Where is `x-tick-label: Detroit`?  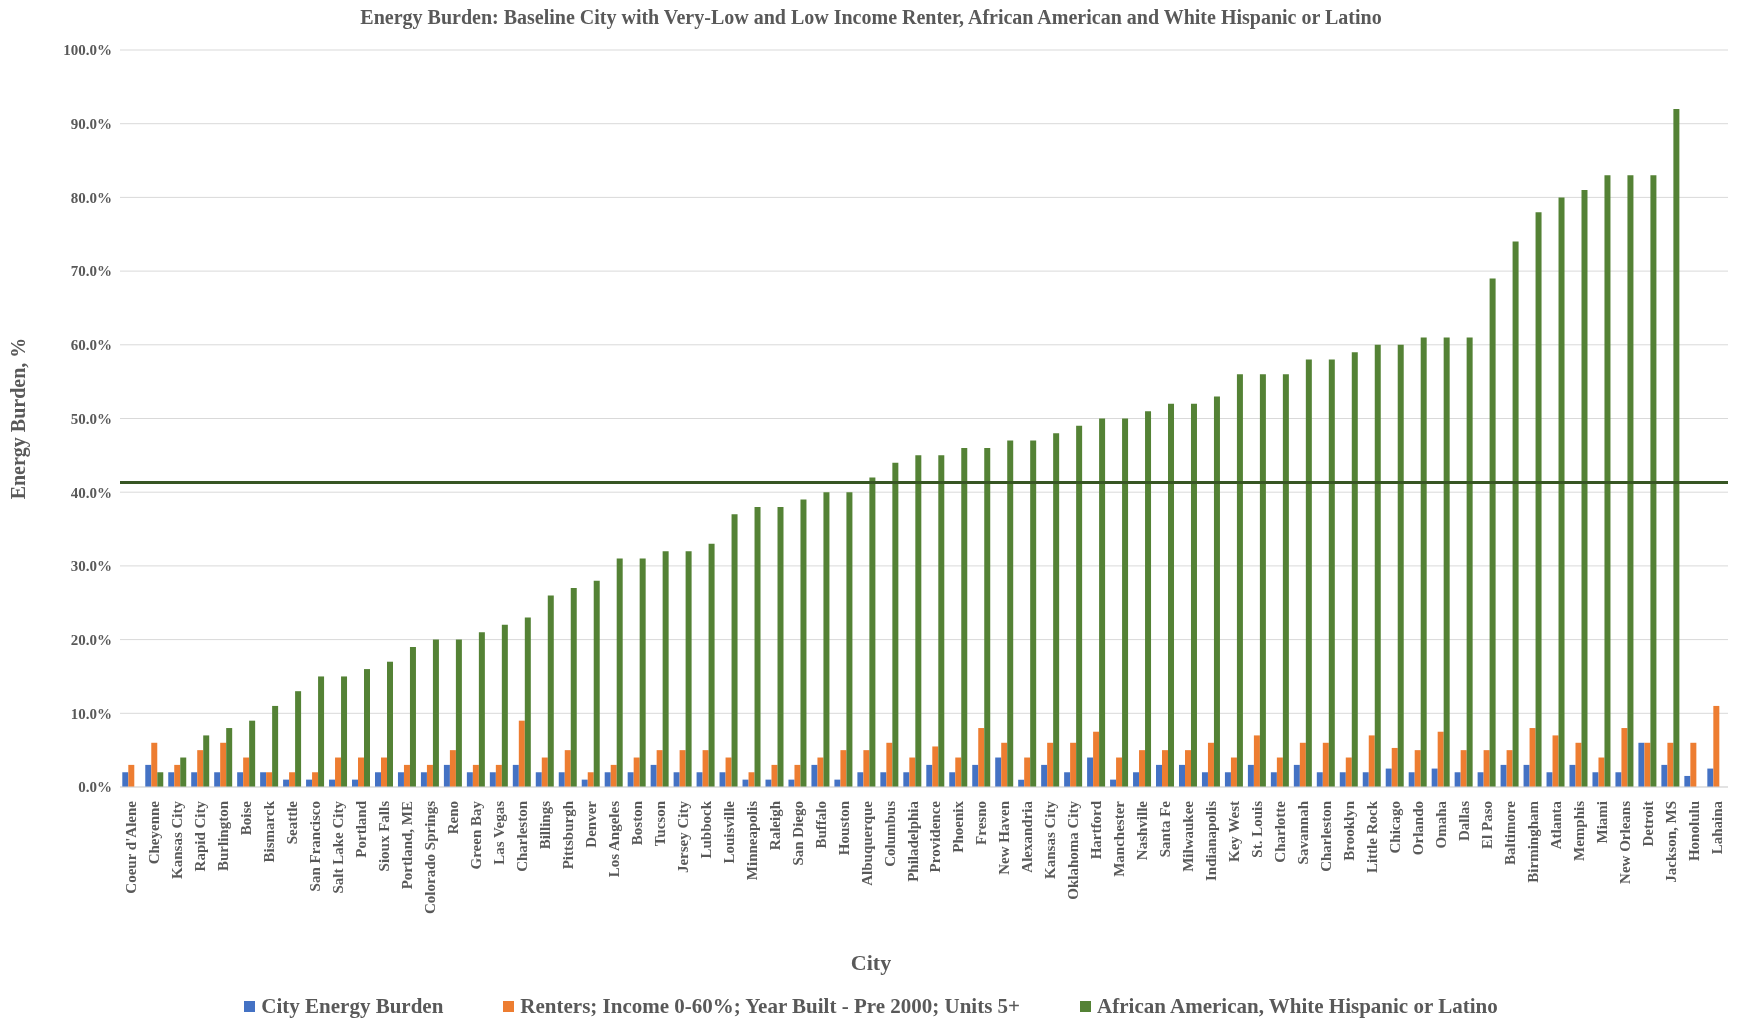 x-tick-label: Detroit is located at coordinates (1647, 824).